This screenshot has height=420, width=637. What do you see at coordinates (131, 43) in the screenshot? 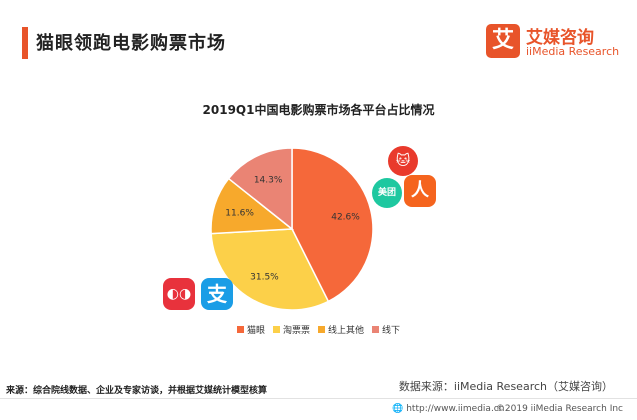
I see `page-title: 猫眼领跑电影购票市场` at bounding box center [131, 43].